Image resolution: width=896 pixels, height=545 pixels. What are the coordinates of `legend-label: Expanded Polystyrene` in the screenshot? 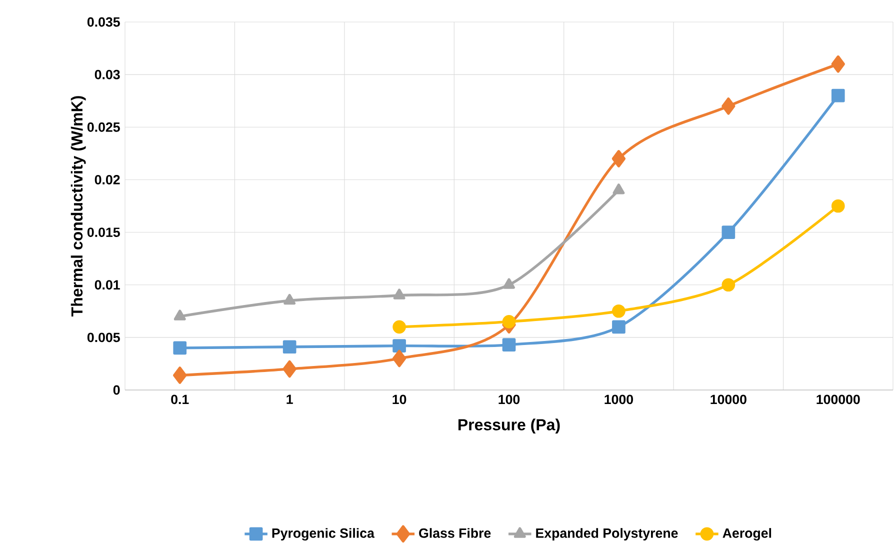 It's located at (607, 534).